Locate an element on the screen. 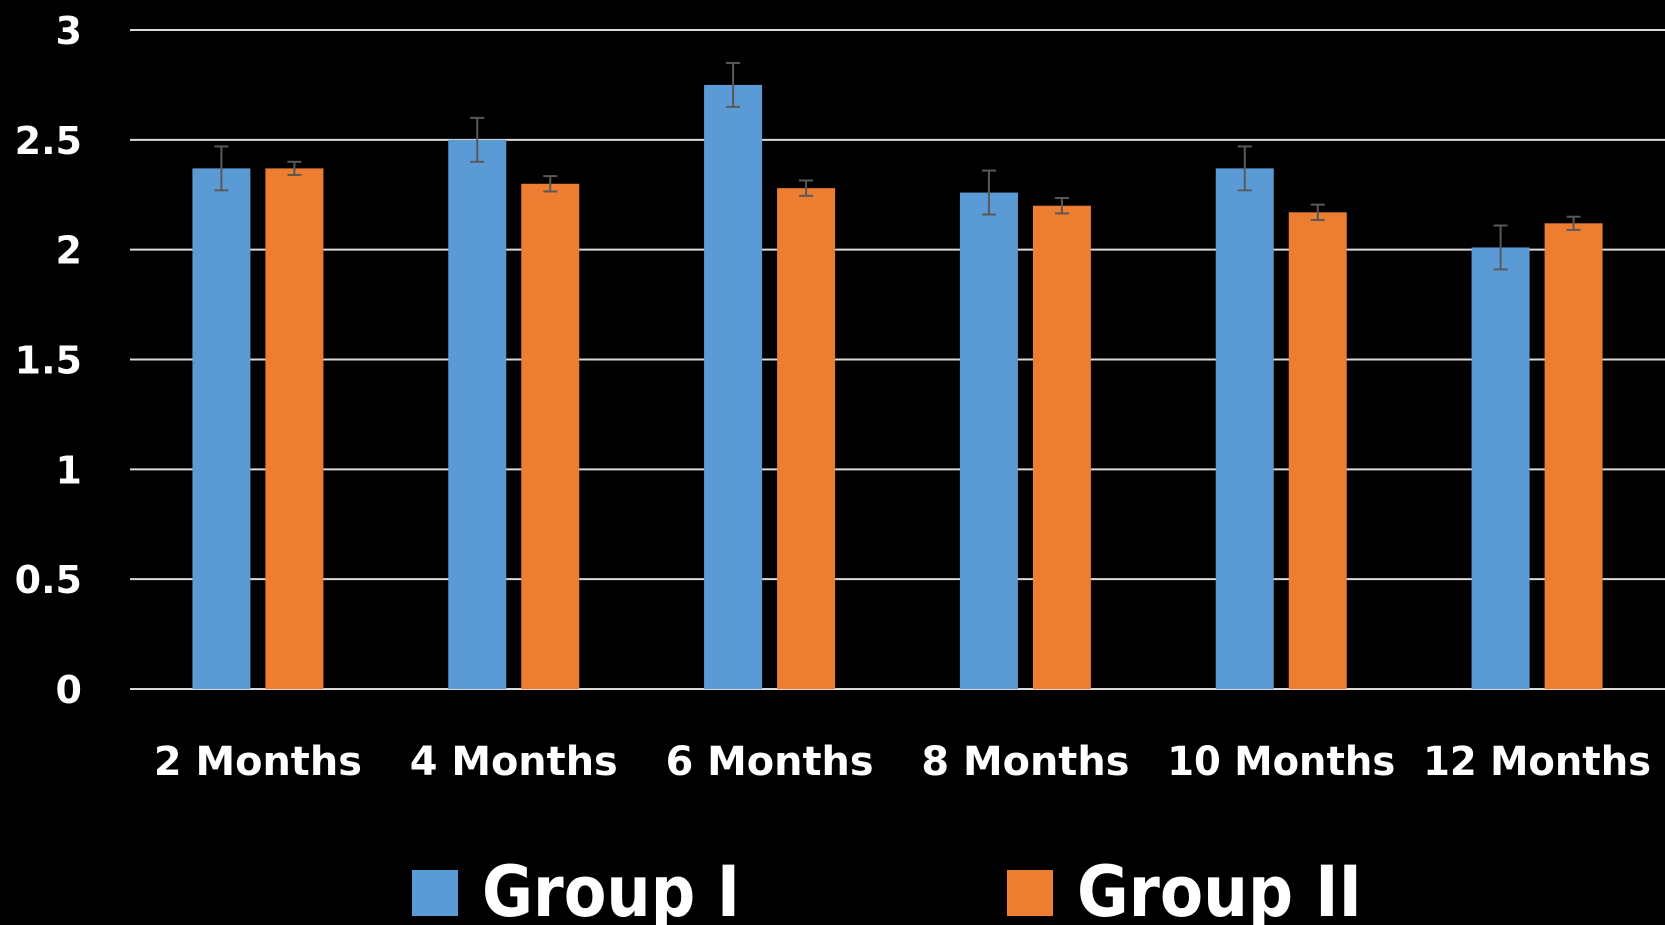 The image size is (1665, 925). bar-group-ii-6-months is located at coordinates (806, 438).